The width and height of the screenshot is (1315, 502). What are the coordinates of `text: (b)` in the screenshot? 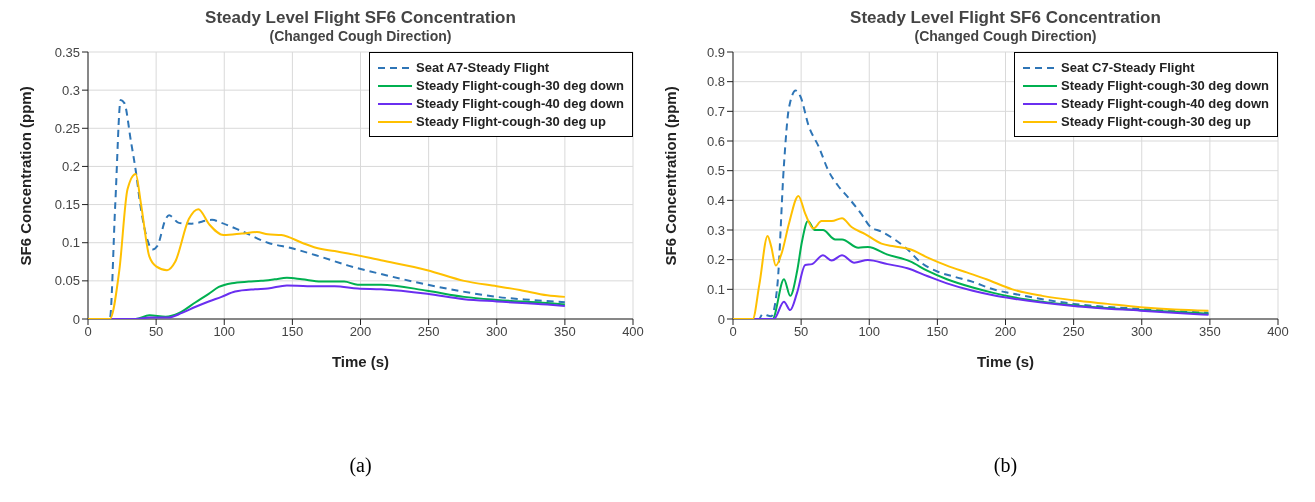 It's located at (1005, 465).